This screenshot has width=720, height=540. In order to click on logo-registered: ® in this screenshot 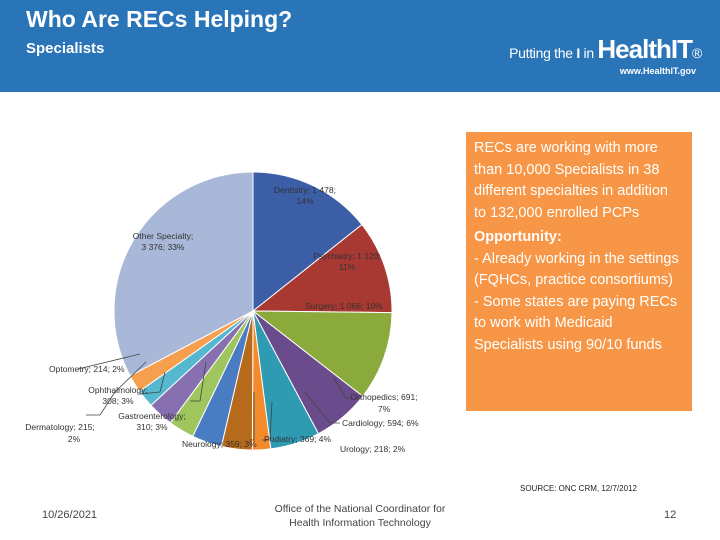, I will do `click(696, 53)`.